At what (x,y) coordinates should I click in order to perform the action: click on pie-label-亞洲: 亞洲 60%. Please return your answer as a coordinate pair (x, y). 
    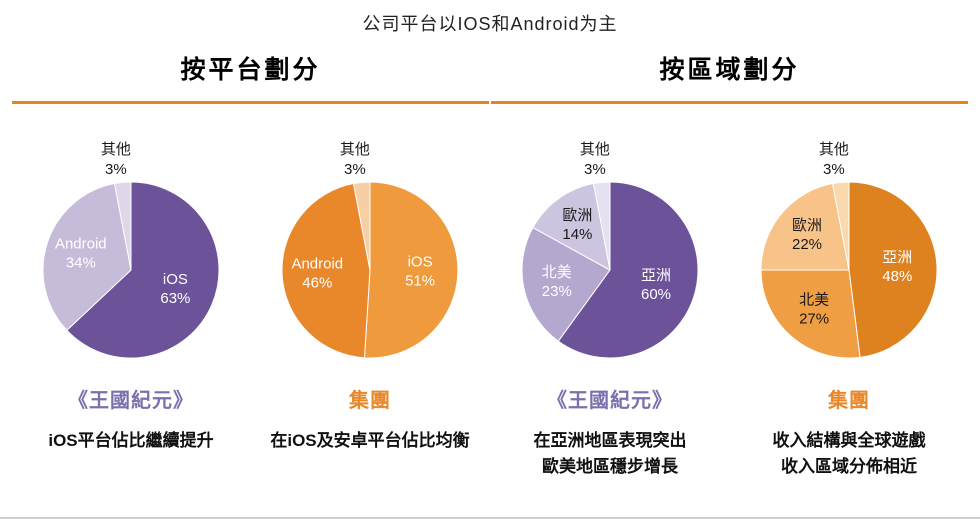
    Looking at the image, I should click on (655, 285).